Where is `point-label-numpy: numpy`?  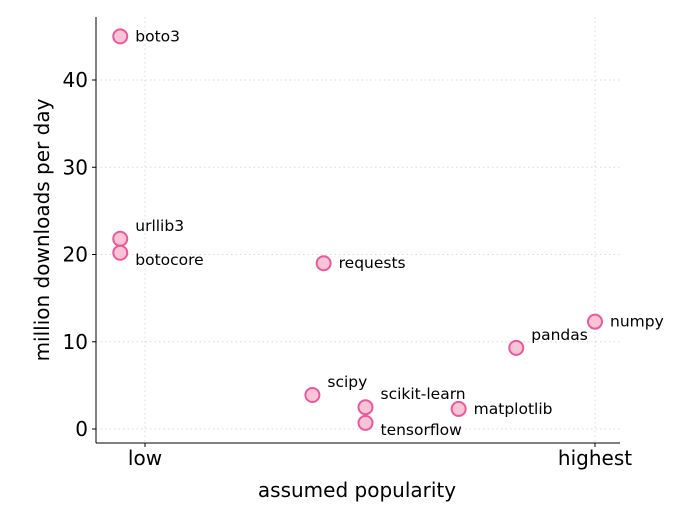 point-label-numpy: numpy is located at coordinates (637, 322).